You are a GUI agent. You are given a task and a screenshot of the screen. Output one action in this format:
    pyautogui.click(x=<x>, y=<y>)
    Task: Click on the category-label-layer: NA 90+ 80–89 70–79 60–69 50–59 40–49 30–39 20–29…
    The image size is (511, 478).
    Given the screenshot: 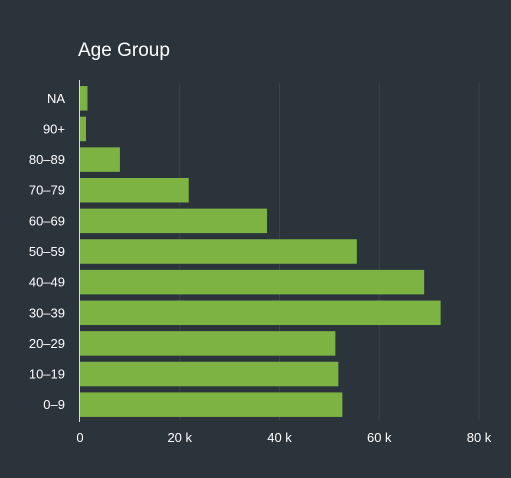 What is the action you would take?
    pyautogui.click(x=47, y=251)
    